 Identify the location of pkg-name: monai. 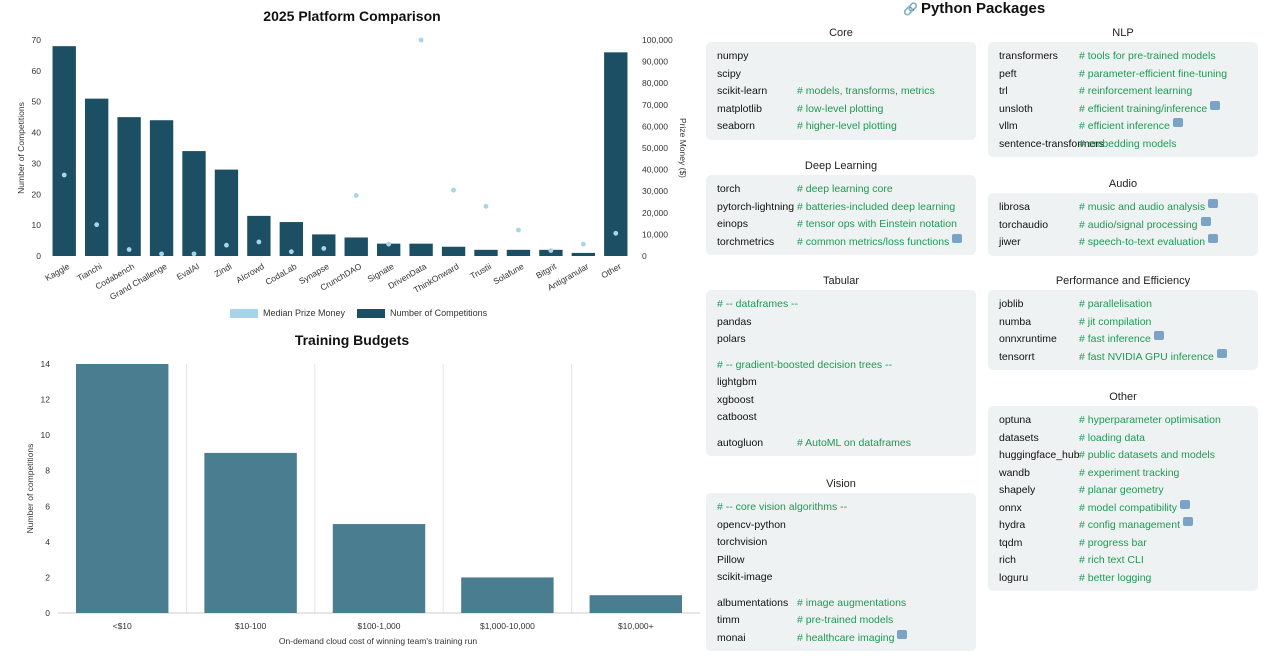
(731, 637).